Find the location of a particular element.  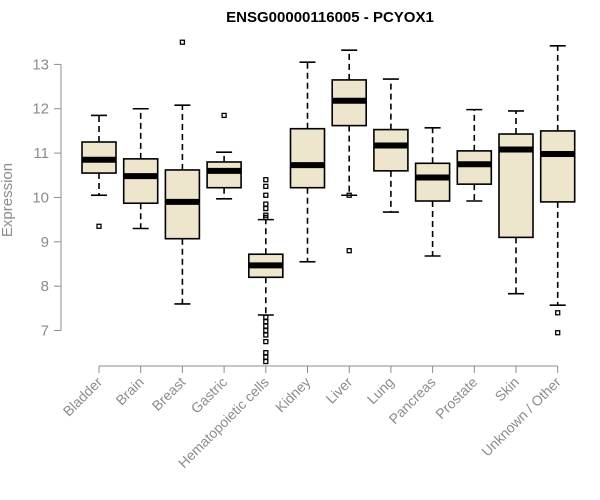

box-skin is located at coordinates (516, 202).